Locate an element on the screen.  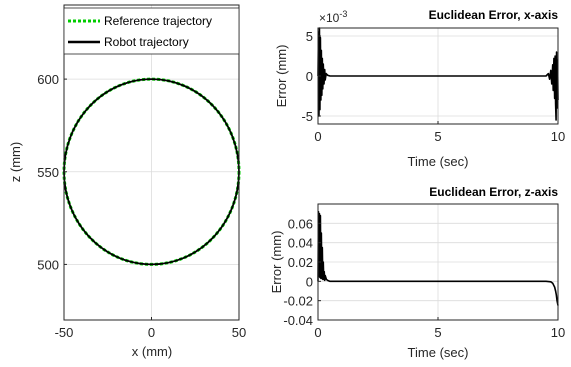
errx-exponent: ×10⁻³ is located at coordinates (333, 17).